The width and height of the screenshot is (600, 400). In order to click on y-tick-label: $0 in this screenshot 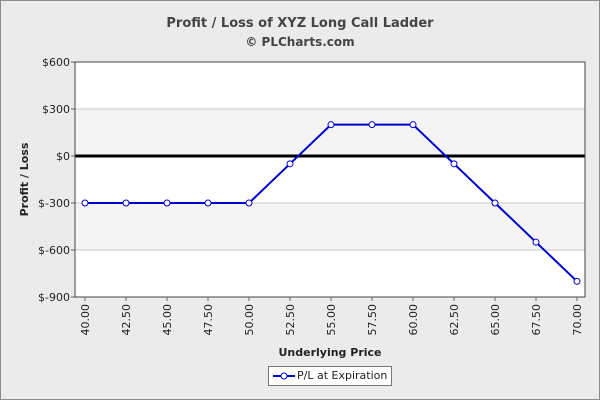, I will do `click(63, 156)`.